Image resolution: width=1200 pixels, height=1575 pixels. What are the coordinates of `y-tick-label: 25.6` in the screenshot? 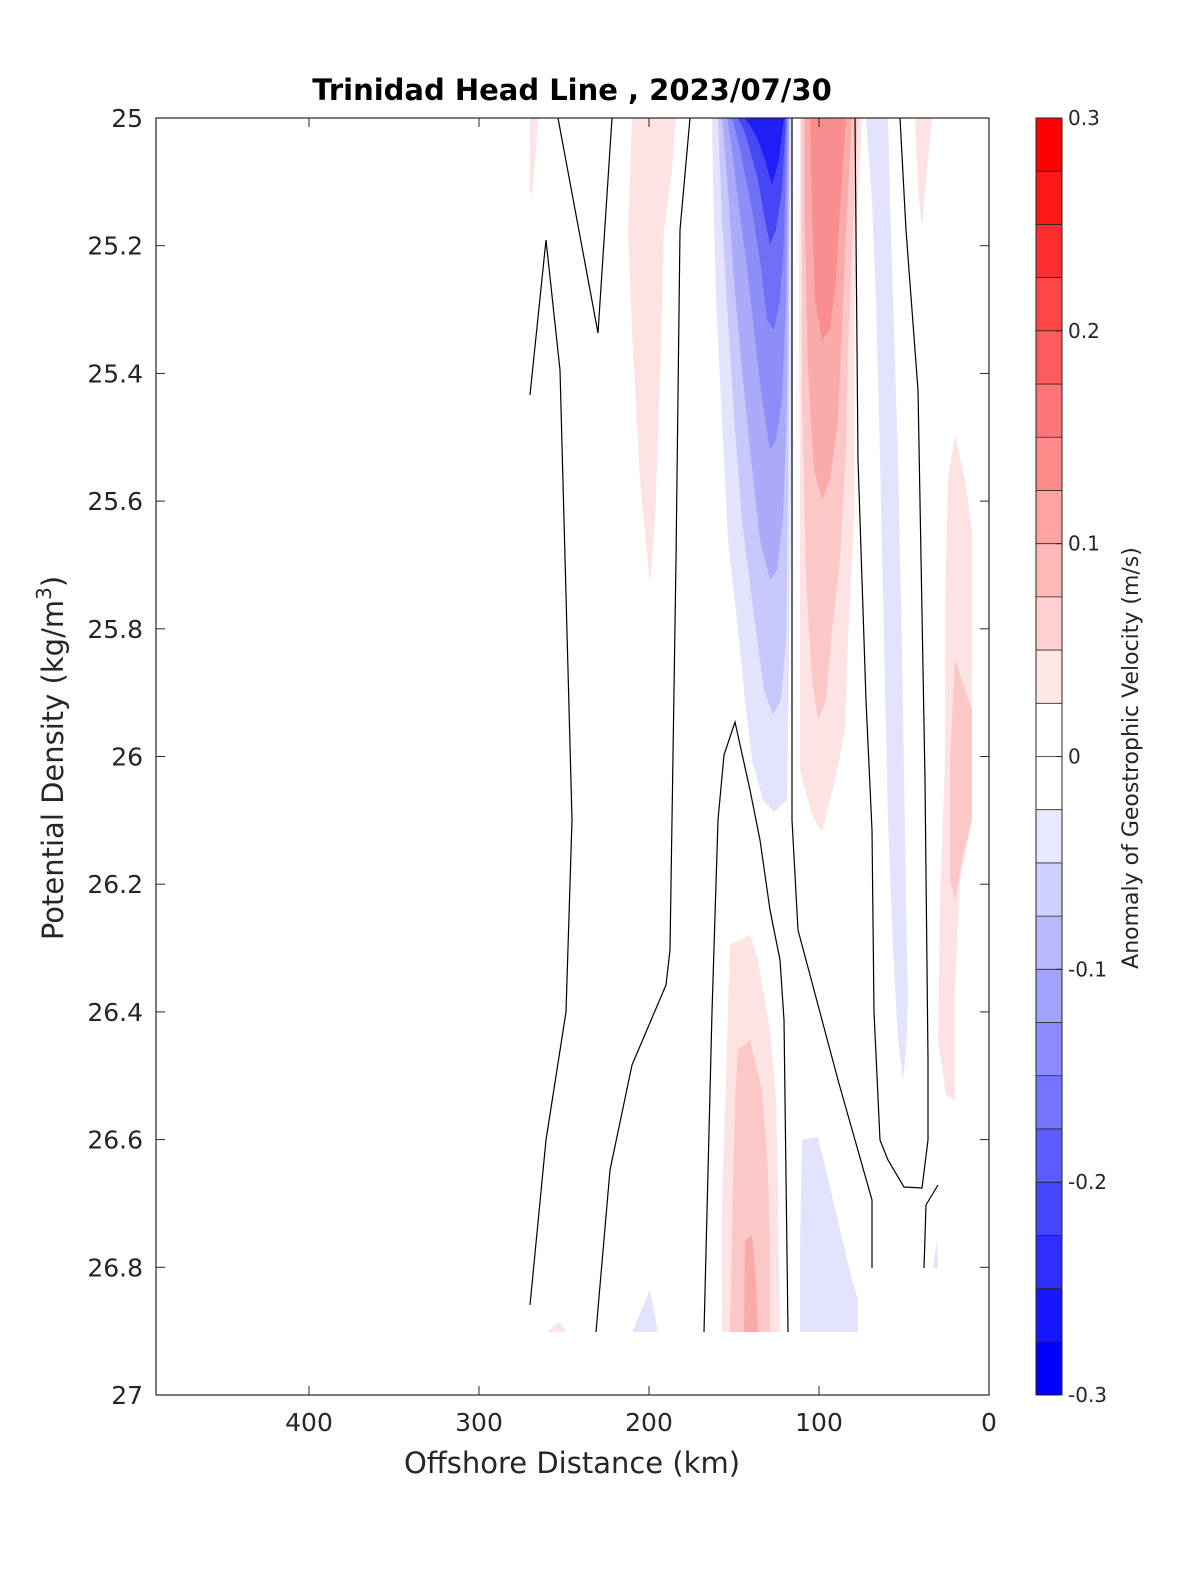 It's located at (115, 501).